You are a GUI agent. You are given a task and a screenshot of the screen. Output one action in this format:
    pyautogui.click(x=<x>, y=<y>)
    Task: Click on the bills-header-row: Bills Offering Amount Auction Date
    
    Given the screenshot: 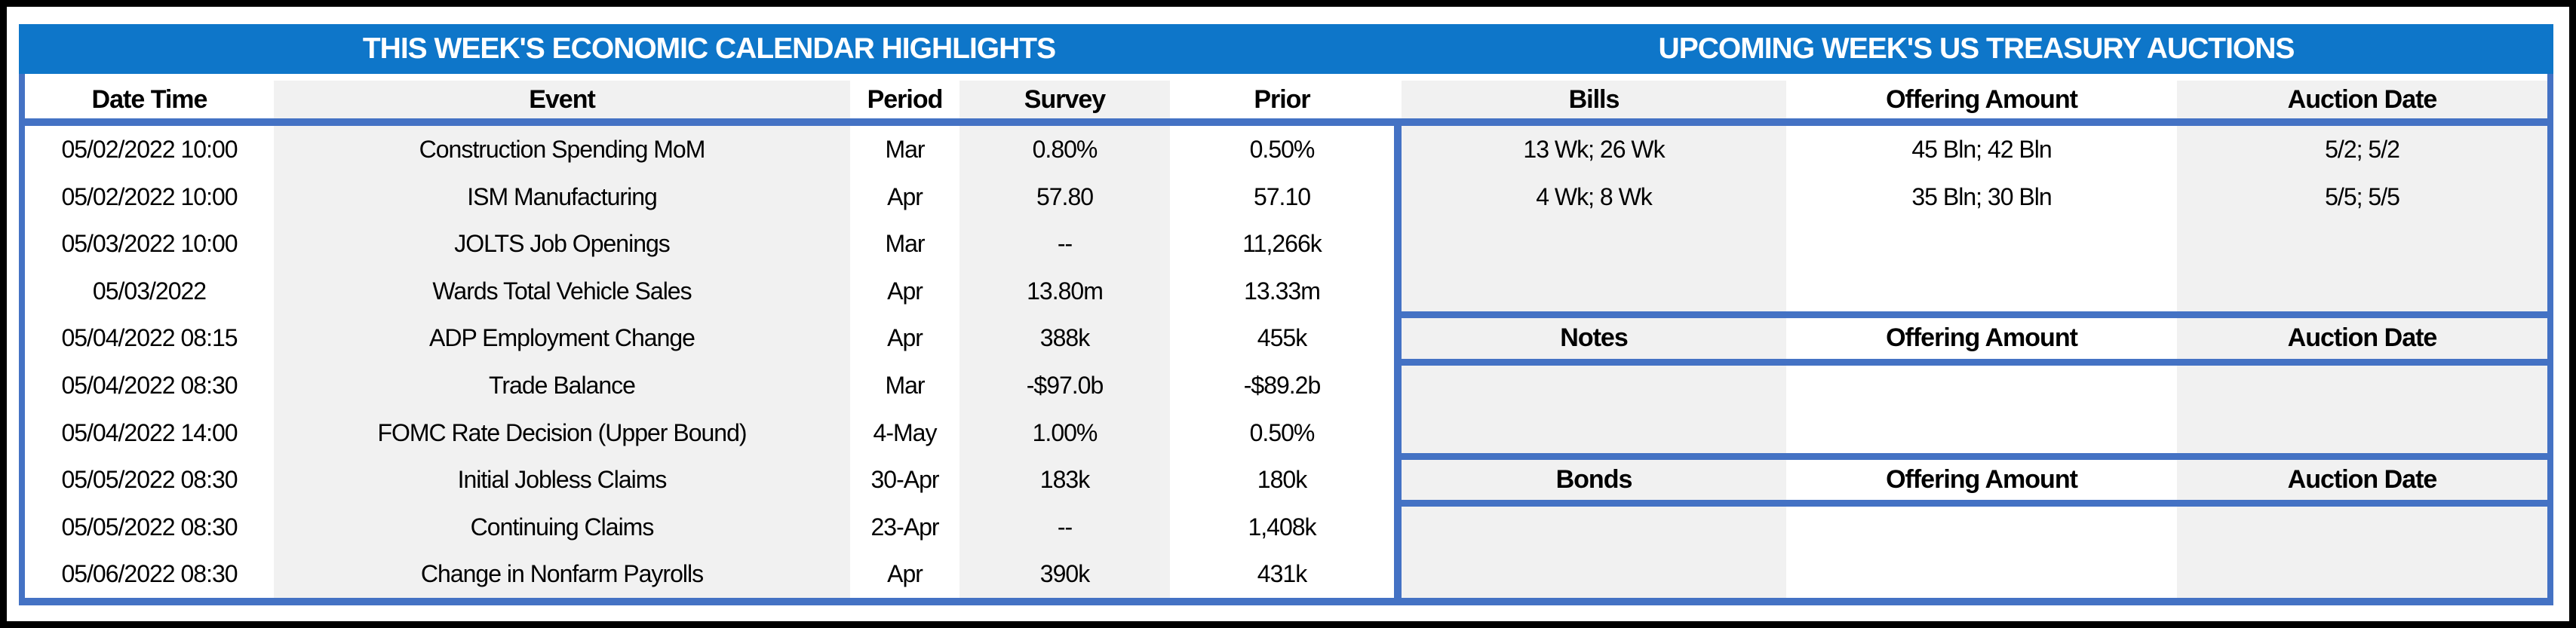 What is the action you would take?
    pyautogui.click(x=1974, y=100)
    